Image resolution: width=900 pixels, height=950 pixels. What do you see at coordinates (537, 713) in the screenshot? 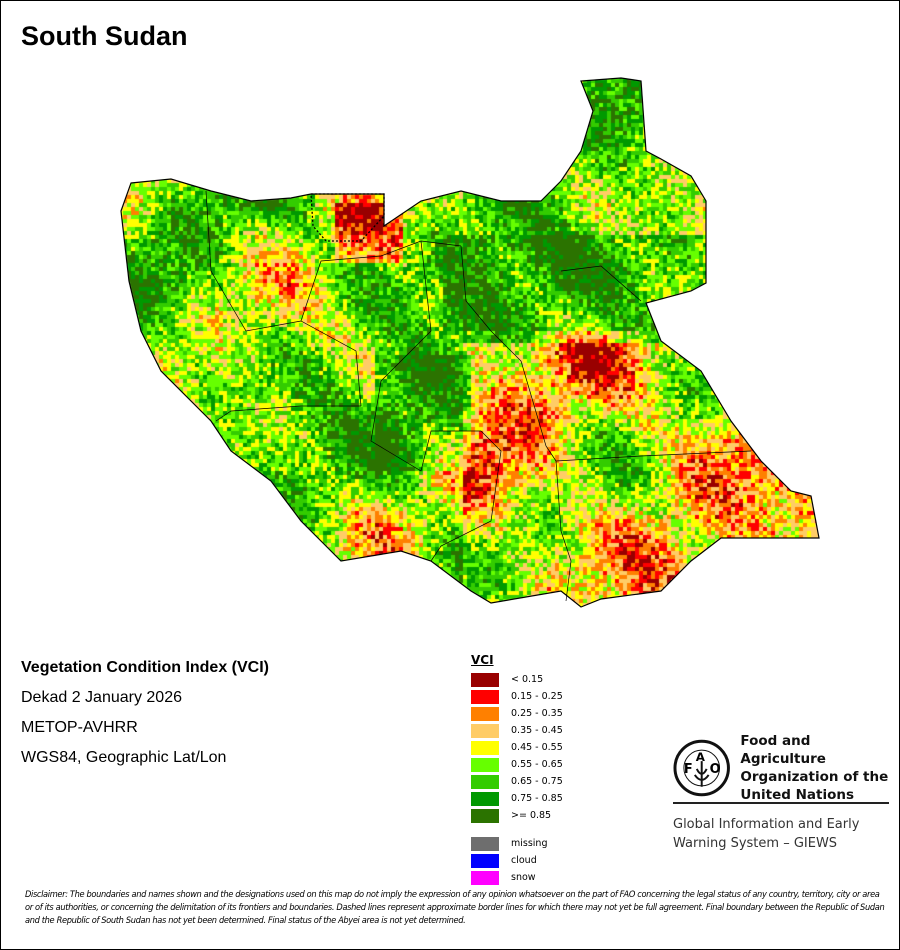
I see `legend-label: 0.25 - 0.35` at bounding box center [537, 713].